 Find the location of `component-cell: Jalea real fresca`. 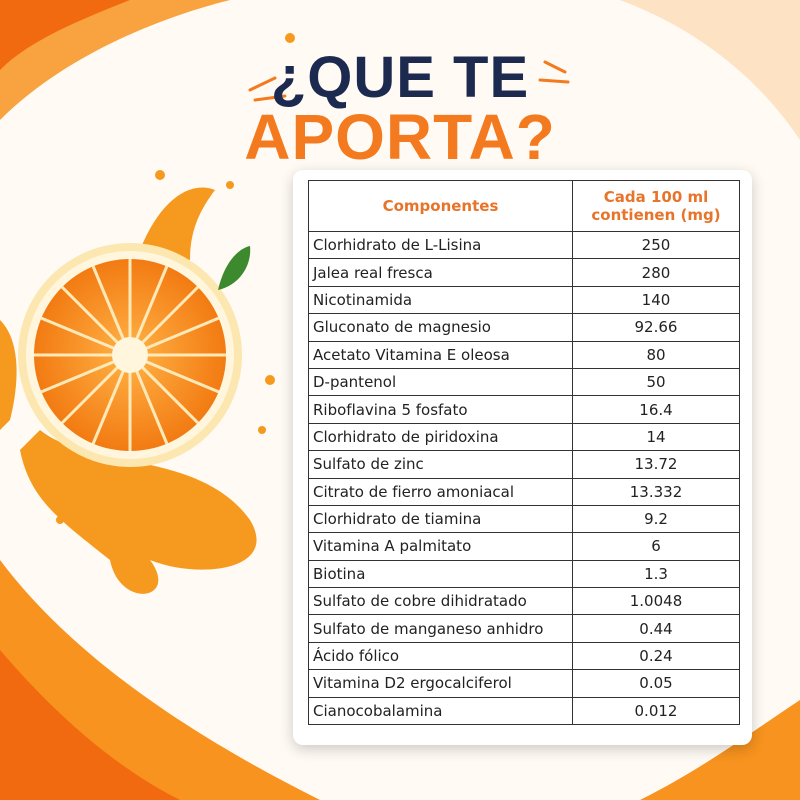

component-cell: Jalea real fresca is located at coordinates (440, 272).